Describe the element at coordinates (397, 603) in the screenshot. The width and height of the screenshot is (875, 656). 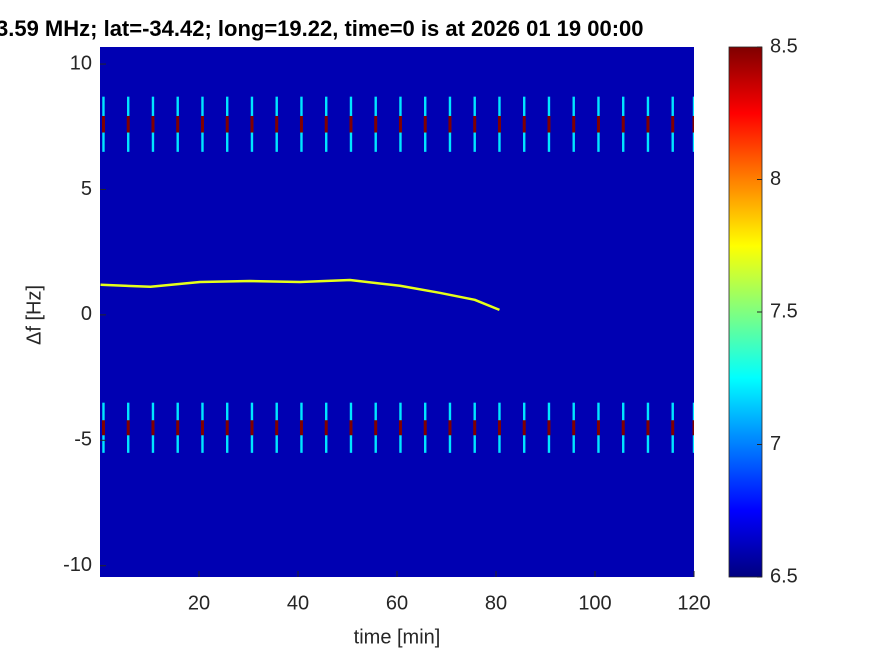
I see `x-tick-label: 60` at that location.